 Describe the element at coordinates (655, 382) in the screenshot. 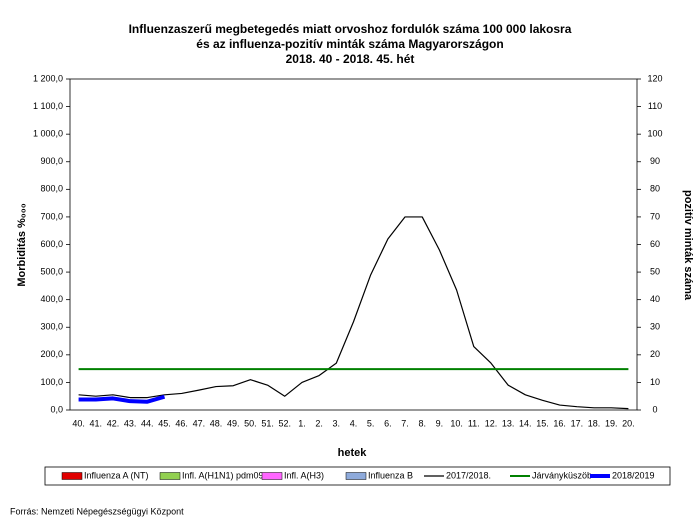

I see `y2-tick-label: 10` at that location.